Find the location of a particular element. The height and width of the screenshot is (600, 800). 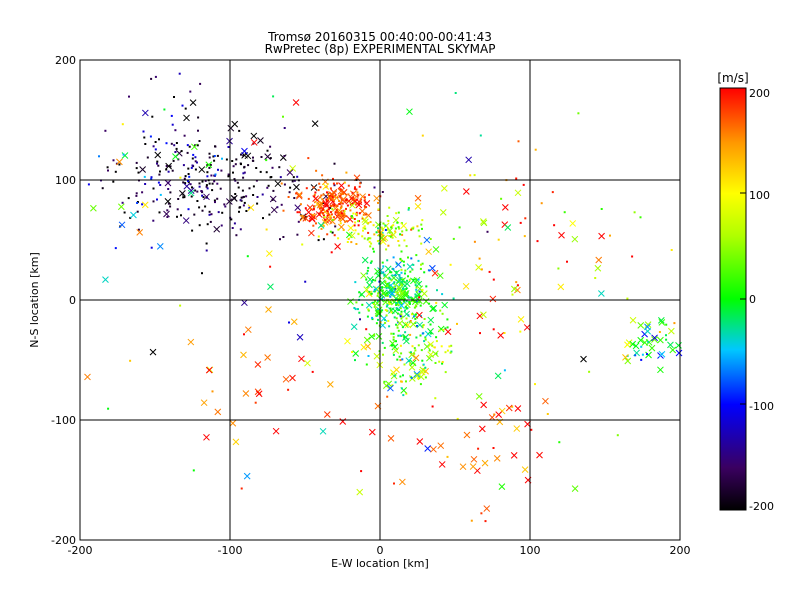

colorbar-tick-label: 100 is located at coordinates (759, 195).